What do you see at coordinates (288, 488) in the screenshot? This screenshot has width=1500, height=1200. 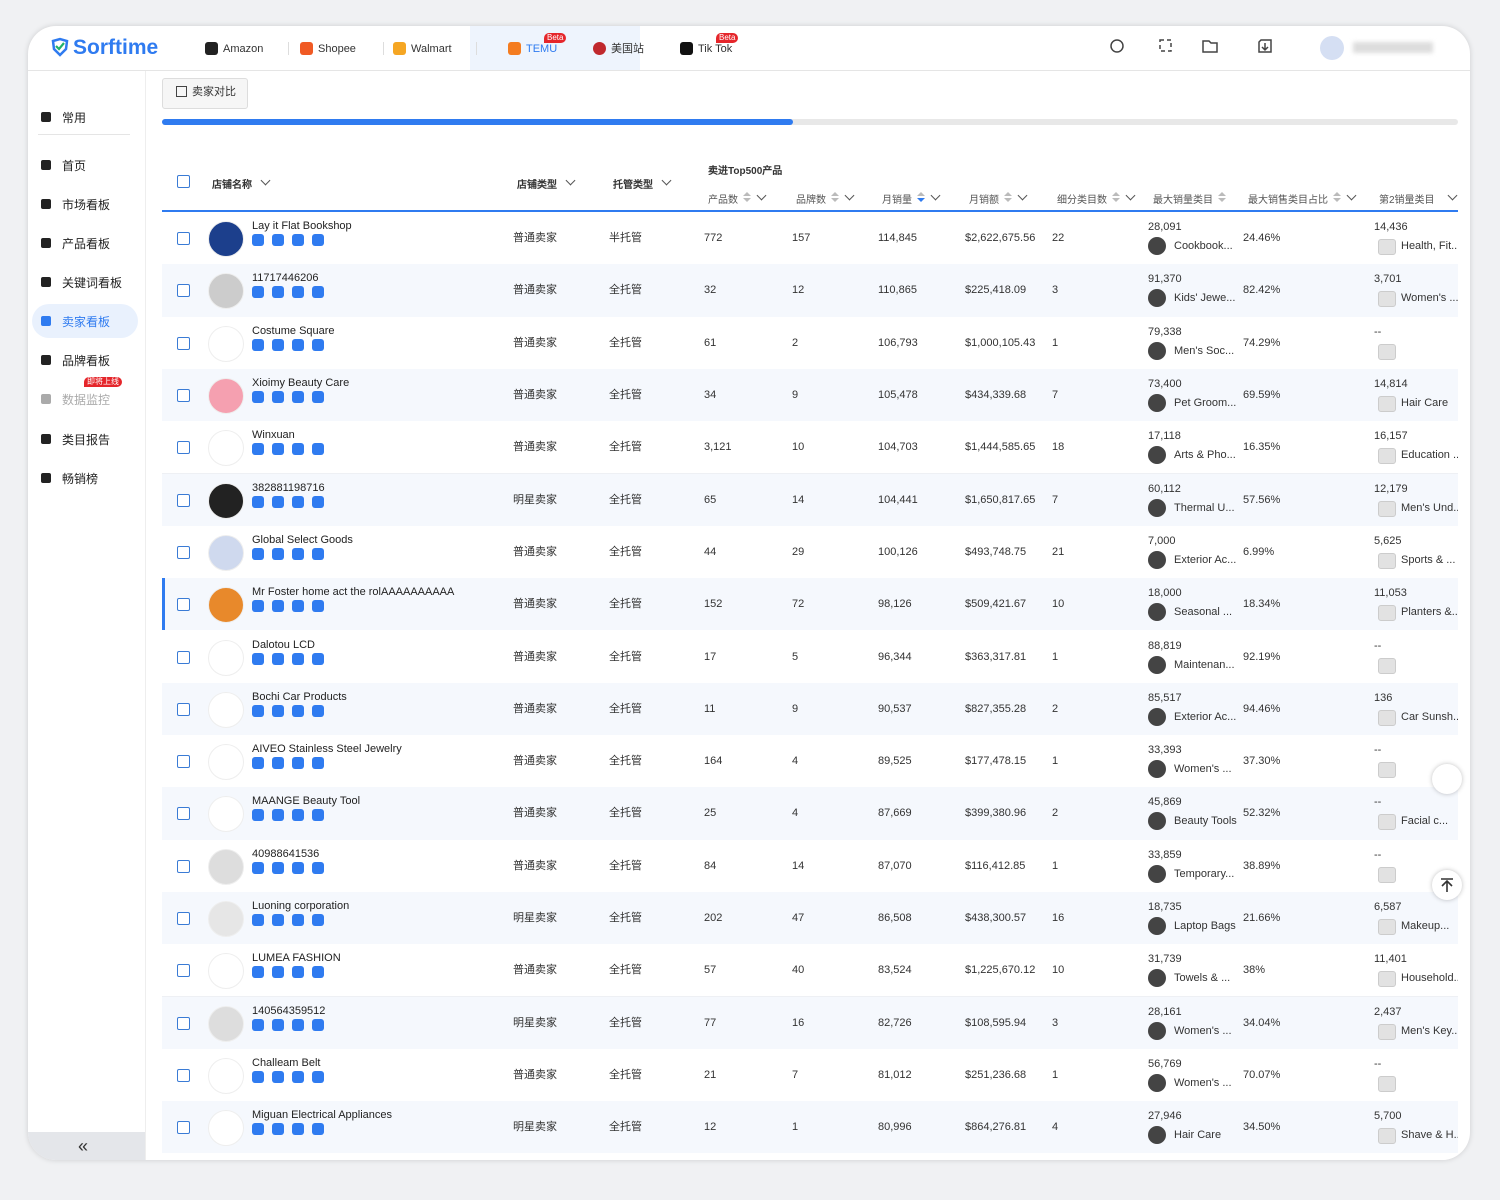 I see `store-name: 382881198716` at bounding box center [288, 488].